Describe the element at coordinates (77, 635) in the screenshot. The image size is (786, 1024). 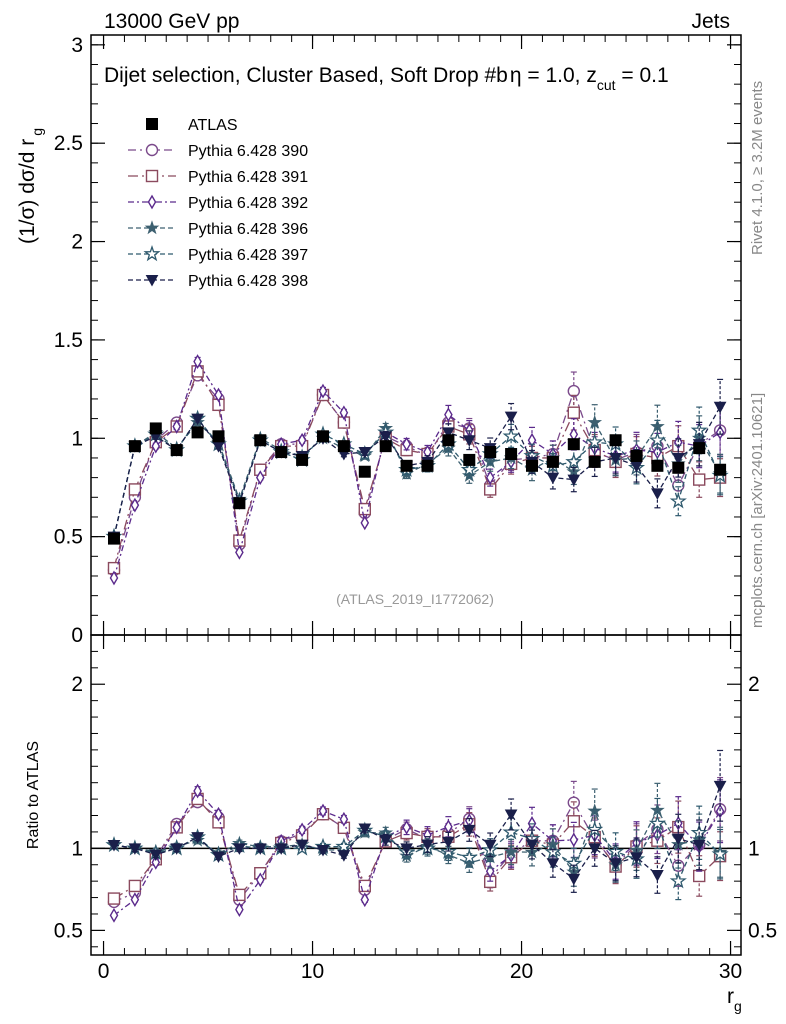
I see `y-tick-label-main: 0` at that location.